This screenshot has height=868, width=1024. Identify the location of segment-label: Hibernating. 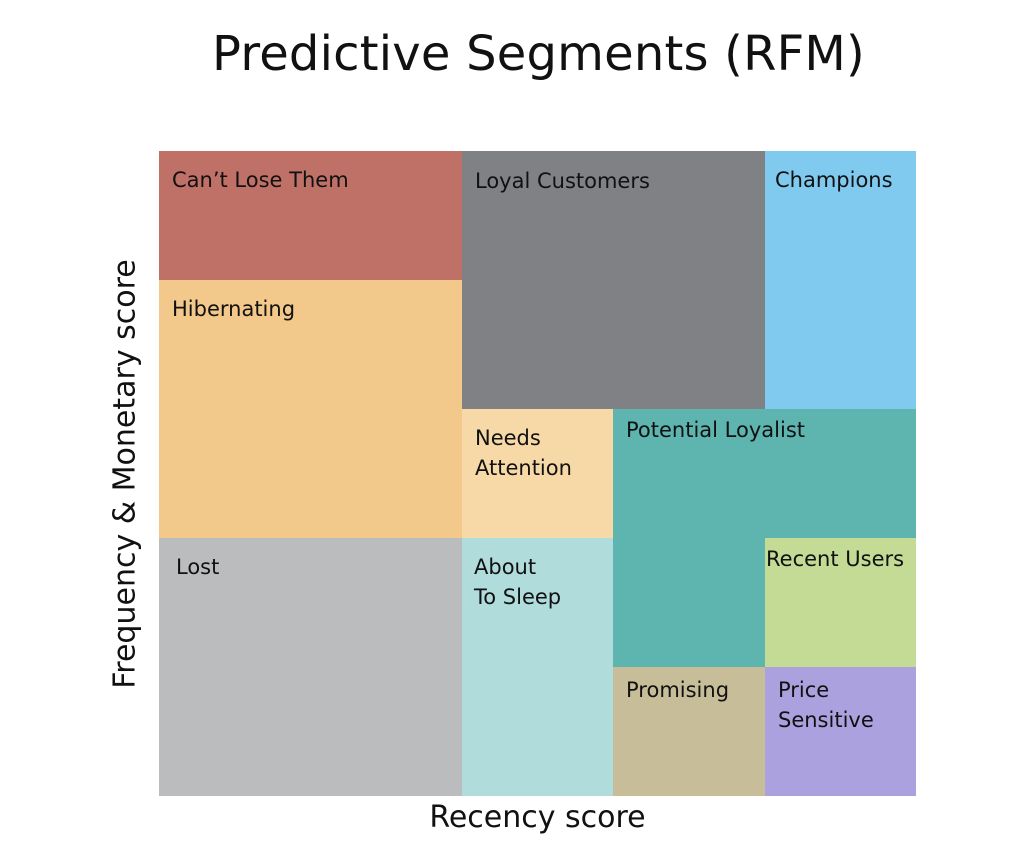
(234, 309).